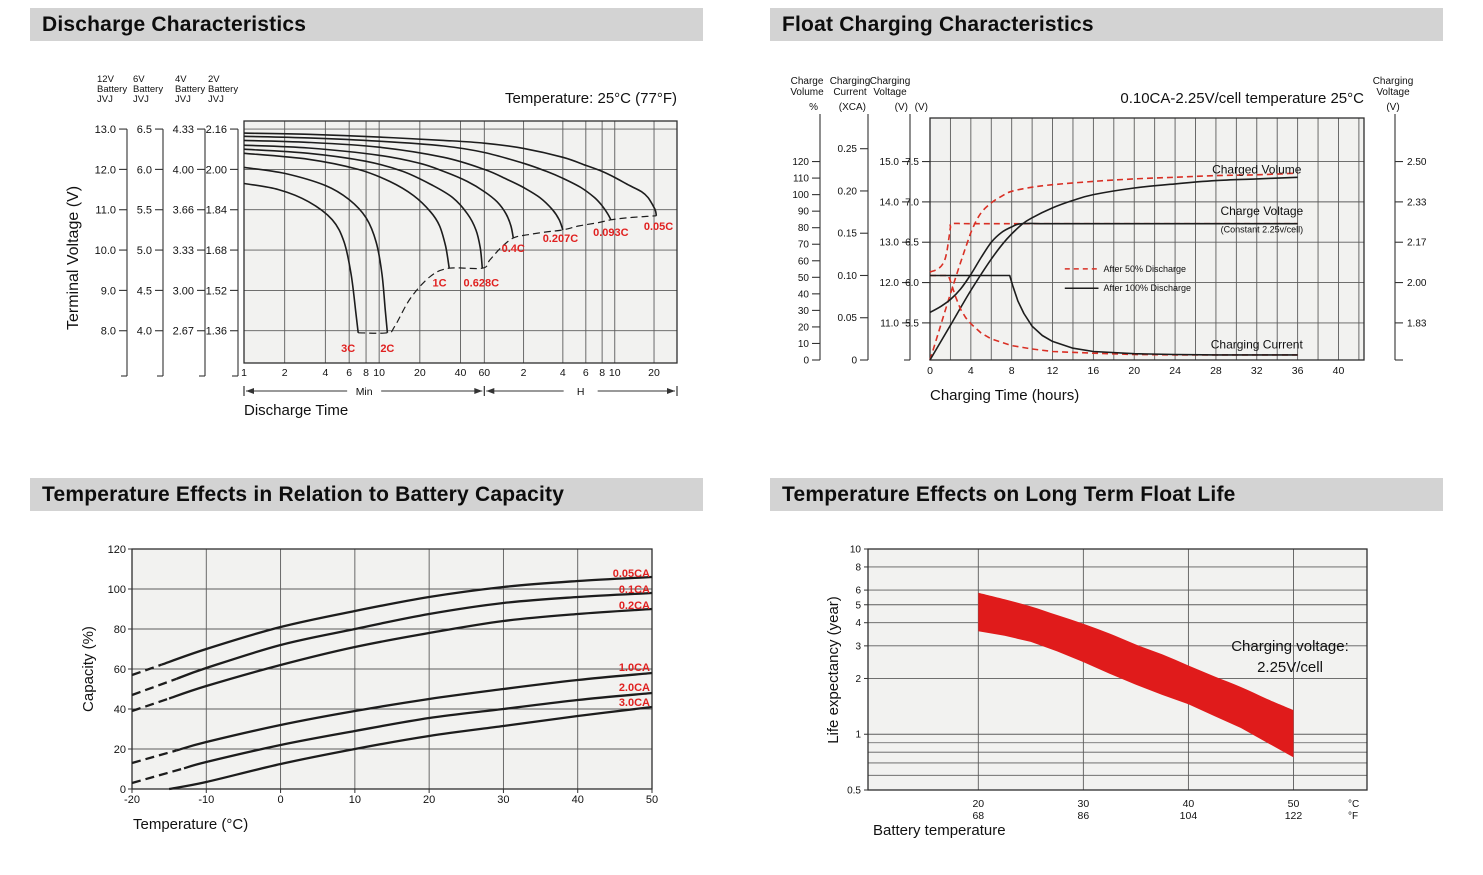 The image size is (1483, 875). Describe the element at coordinates (634, 668) in the screenshot. I see `svg-text: 1.0CA` at that location.